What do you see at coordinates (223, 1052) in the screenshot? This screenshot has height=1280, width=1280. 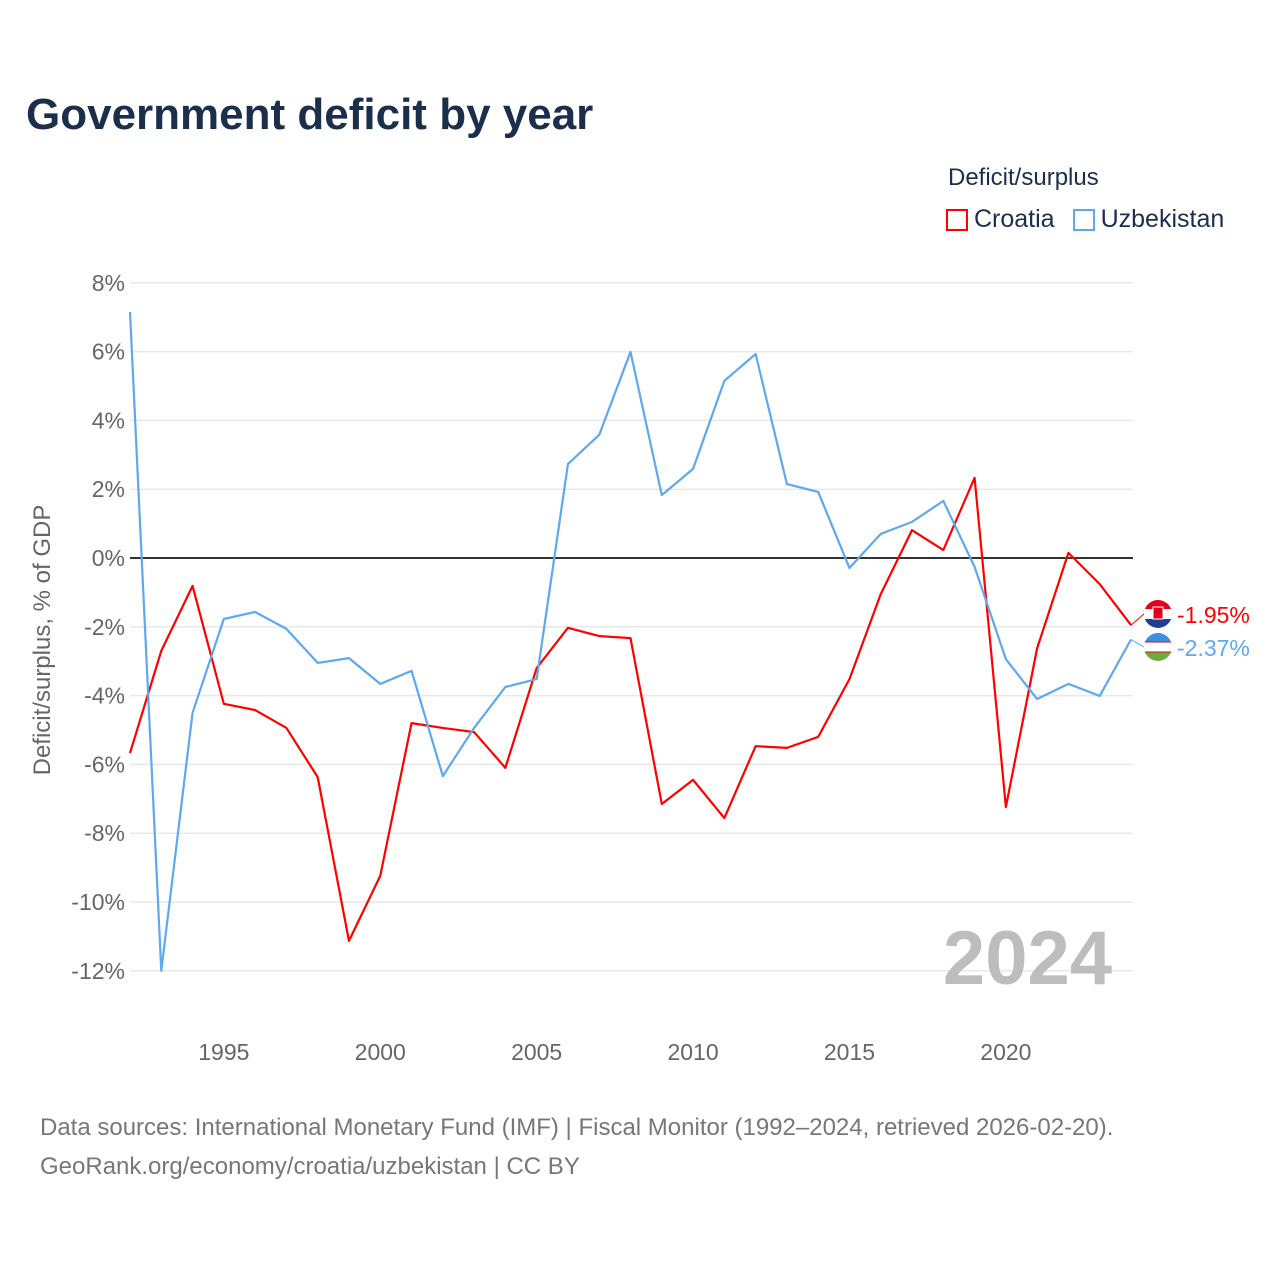 I see `x-tick-label: 1995` at bounding box center [223, 1052].